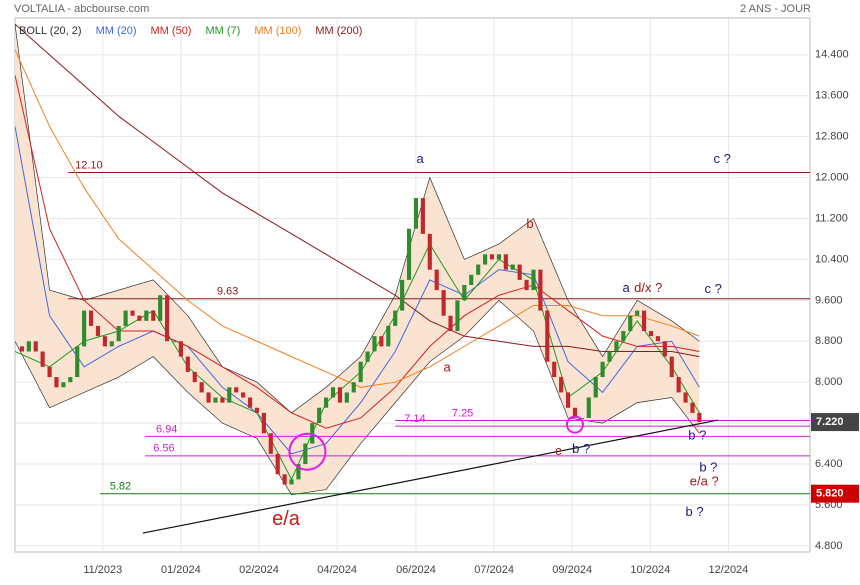  What do you see at coordinates (830, 494) in the screenshot?
I see `price-badge-label: 5.820` at bounding box center [830, 494].